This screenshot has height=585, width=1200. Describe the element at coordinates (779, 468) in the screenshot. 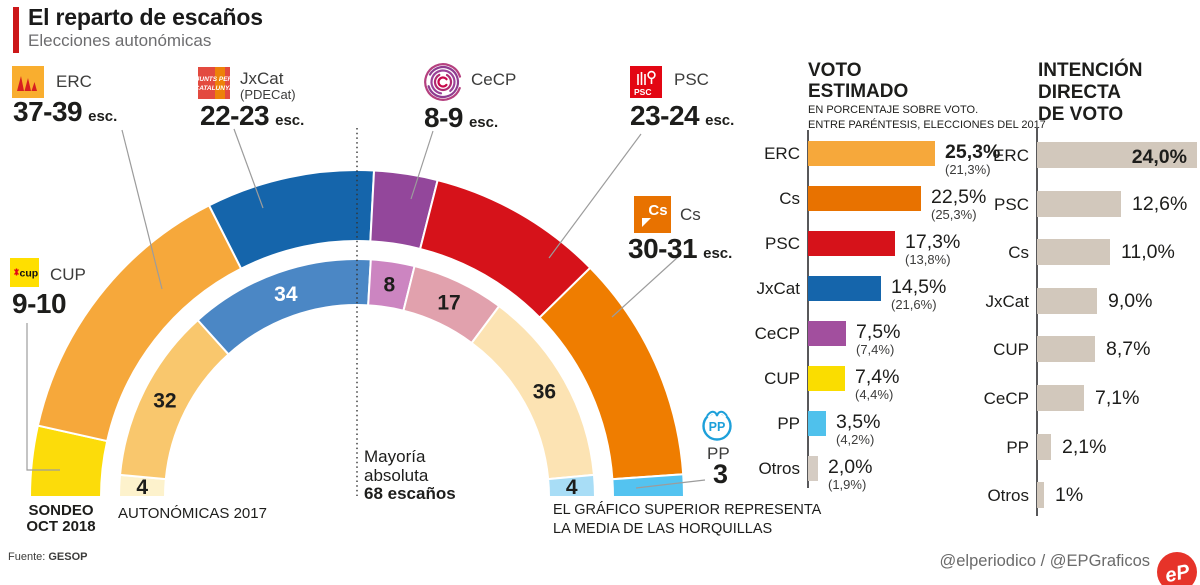

I see `voto-label-otros: Otros` at that location.